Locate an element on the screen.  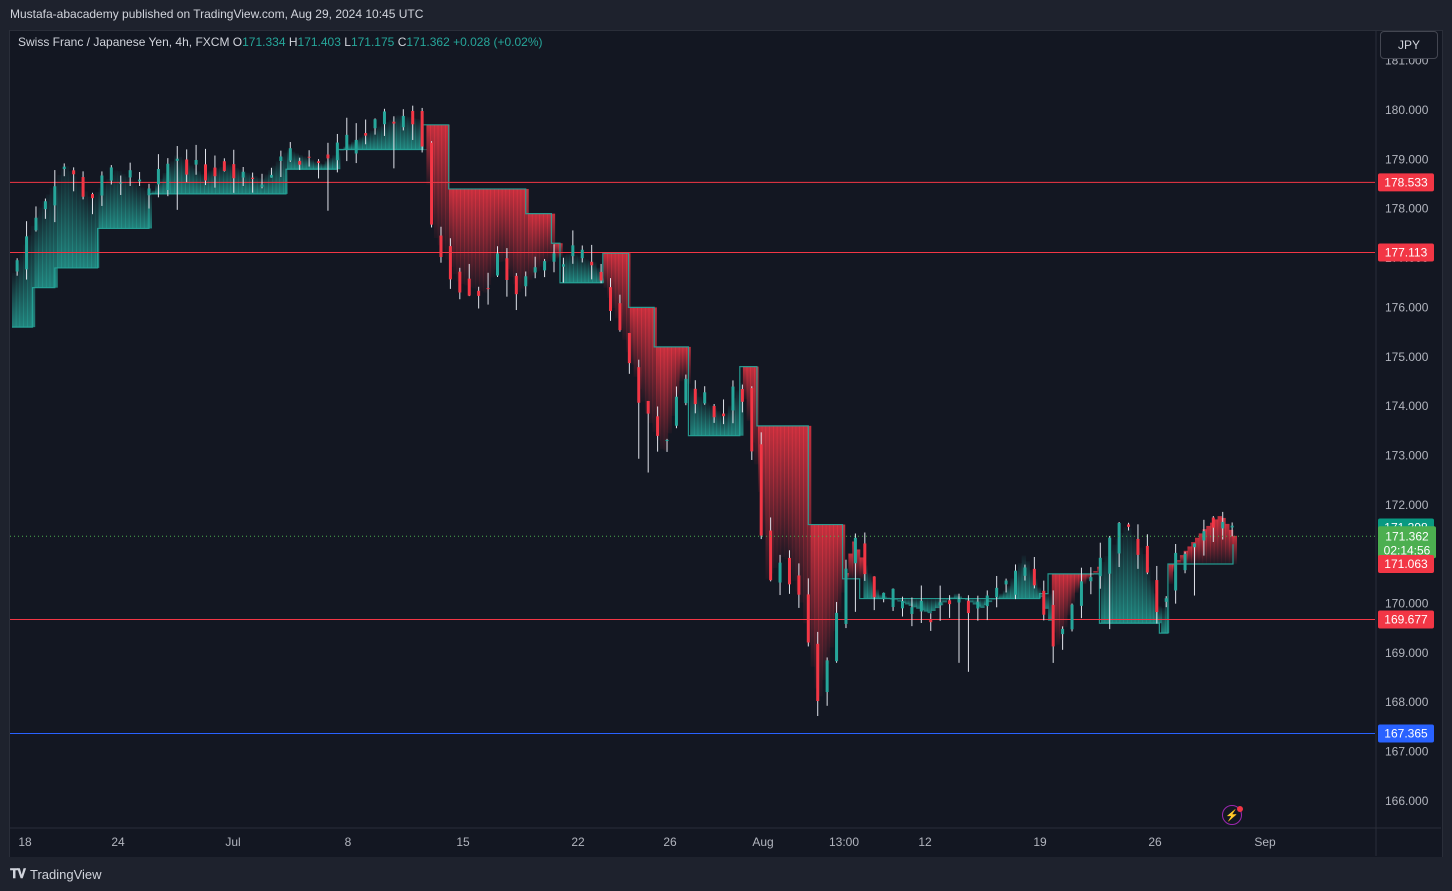
x-tick-label: 24 is located at coordinates (118, 842).